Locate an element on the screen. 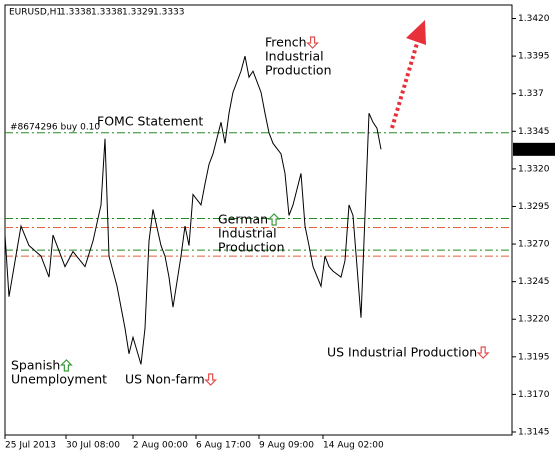  chart-title: EURUSD,H1 is located at coordinates (35, 13).